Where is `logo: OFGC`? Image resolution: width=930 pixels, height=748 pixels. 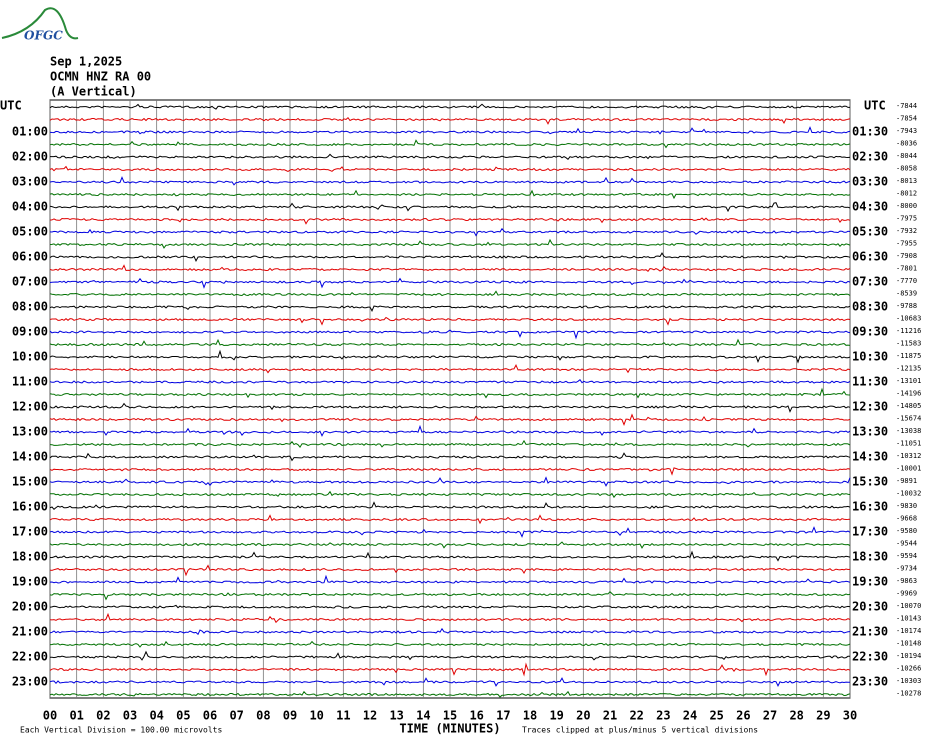 logo: OFGC is located at coordinates (43, 36).